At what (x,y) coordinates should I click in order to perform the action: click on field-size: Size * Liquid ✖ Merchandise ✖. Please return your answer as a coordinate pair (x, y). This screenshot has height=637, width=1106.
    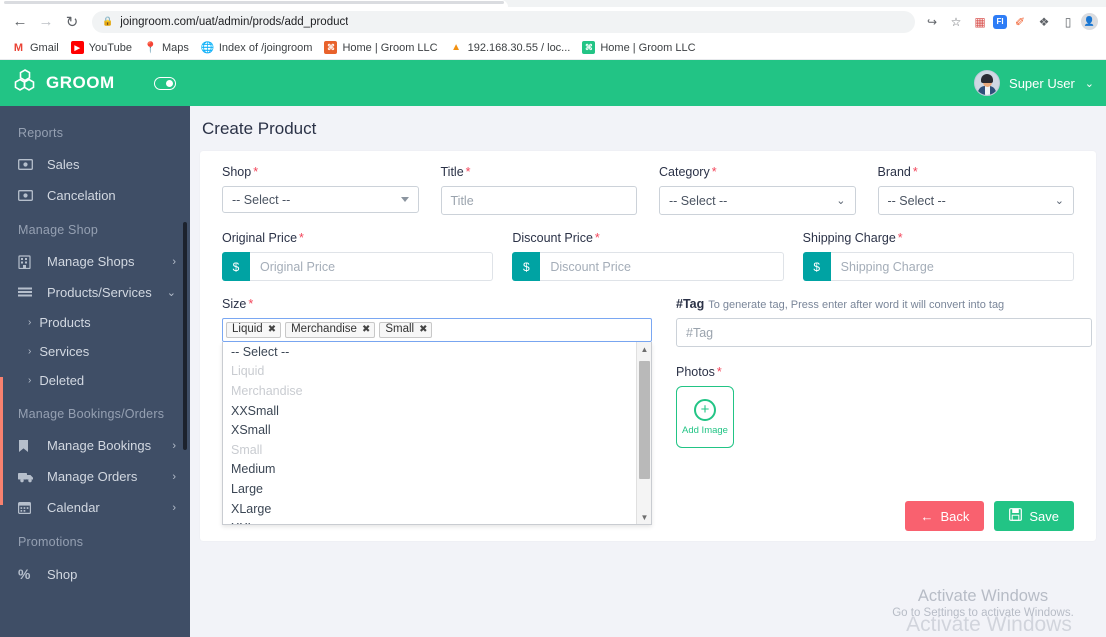
    Looking at the image, I should click on (437, 411).